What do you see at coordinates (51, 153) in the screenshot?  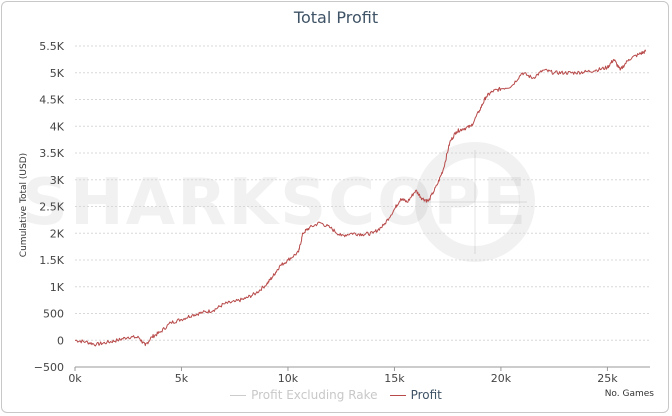 I see `y-tick-label: 3.5K` at bounding box center [51, 153].